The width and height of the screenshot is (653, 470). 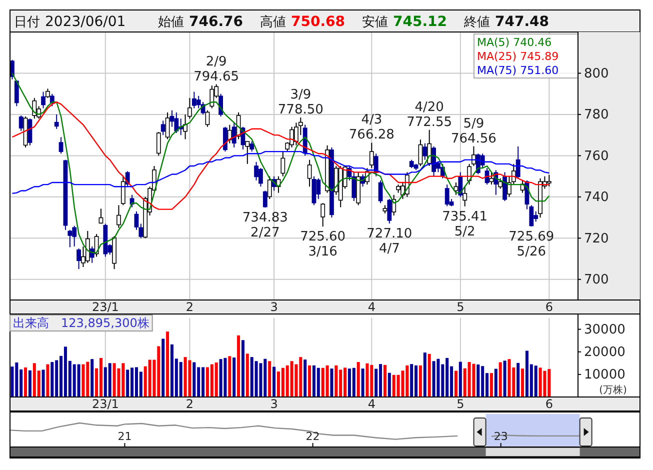 I want to click on text: 日付 2023/06/01, so click(x=70, y=22).